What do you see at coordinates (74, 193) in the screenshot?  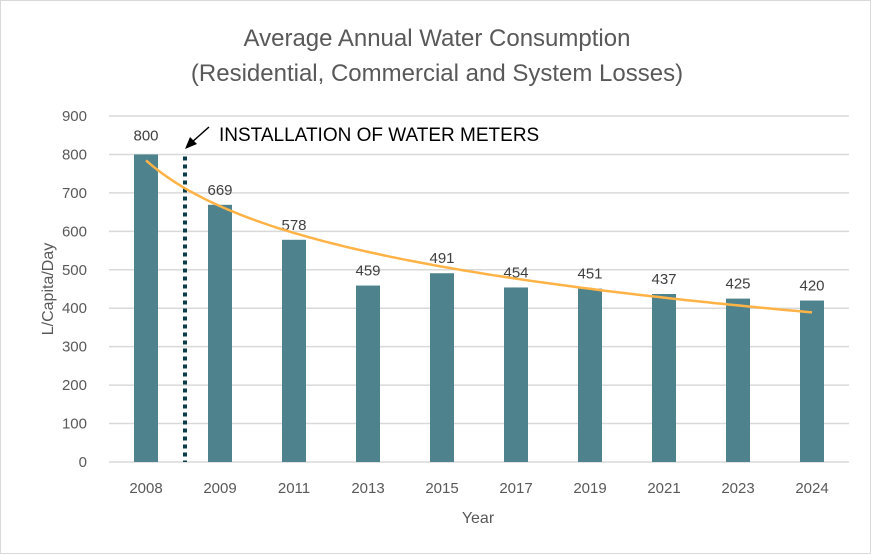 I see `y-tick-label: 700` at bounding box center [74, 193].